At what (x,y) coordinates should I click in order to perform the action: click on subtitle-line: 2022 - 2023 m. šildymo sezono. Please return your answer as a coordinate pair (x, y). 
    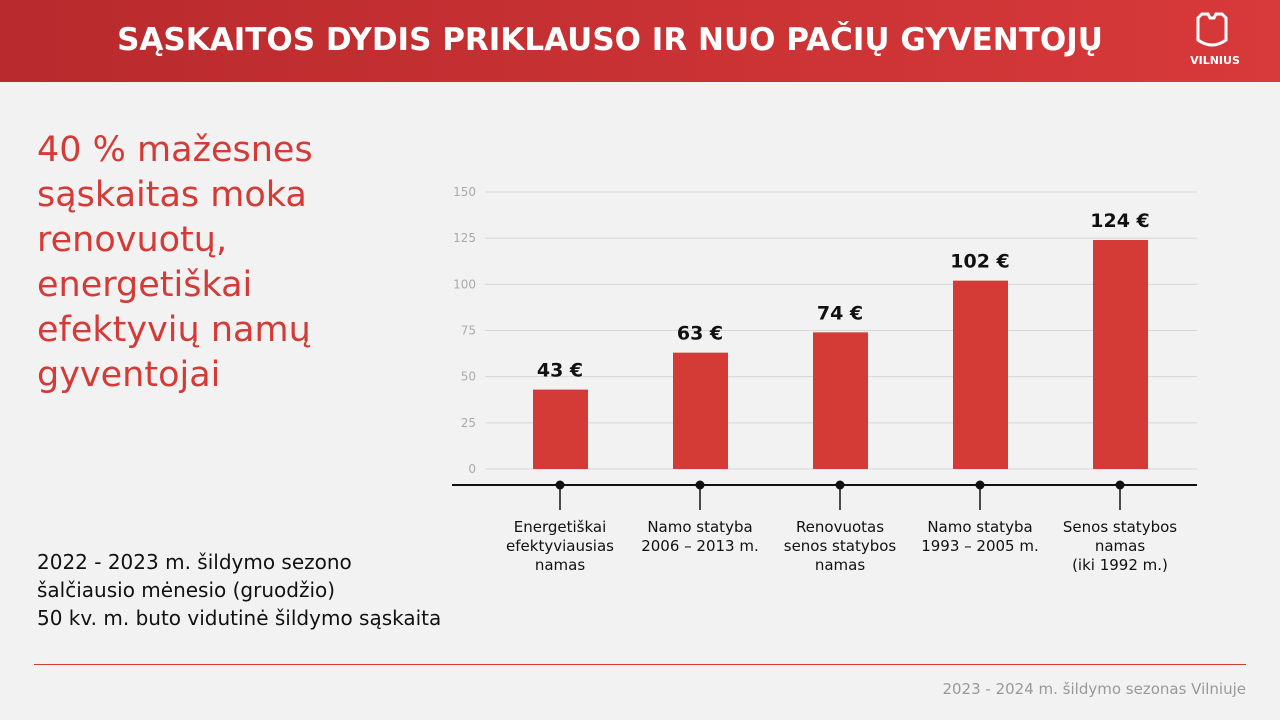
    Looking at the image, I should click on (194, 562).